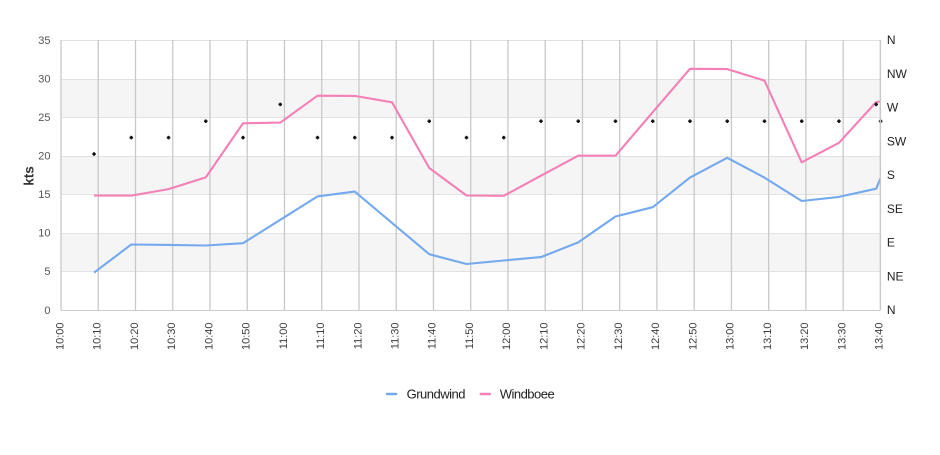 The height and width of the screenshot is (455, 940). What do you see at coordinates (731, 337) in the screenshot?
I see `svg-text: 13:00` at bounding box center [731, 337].